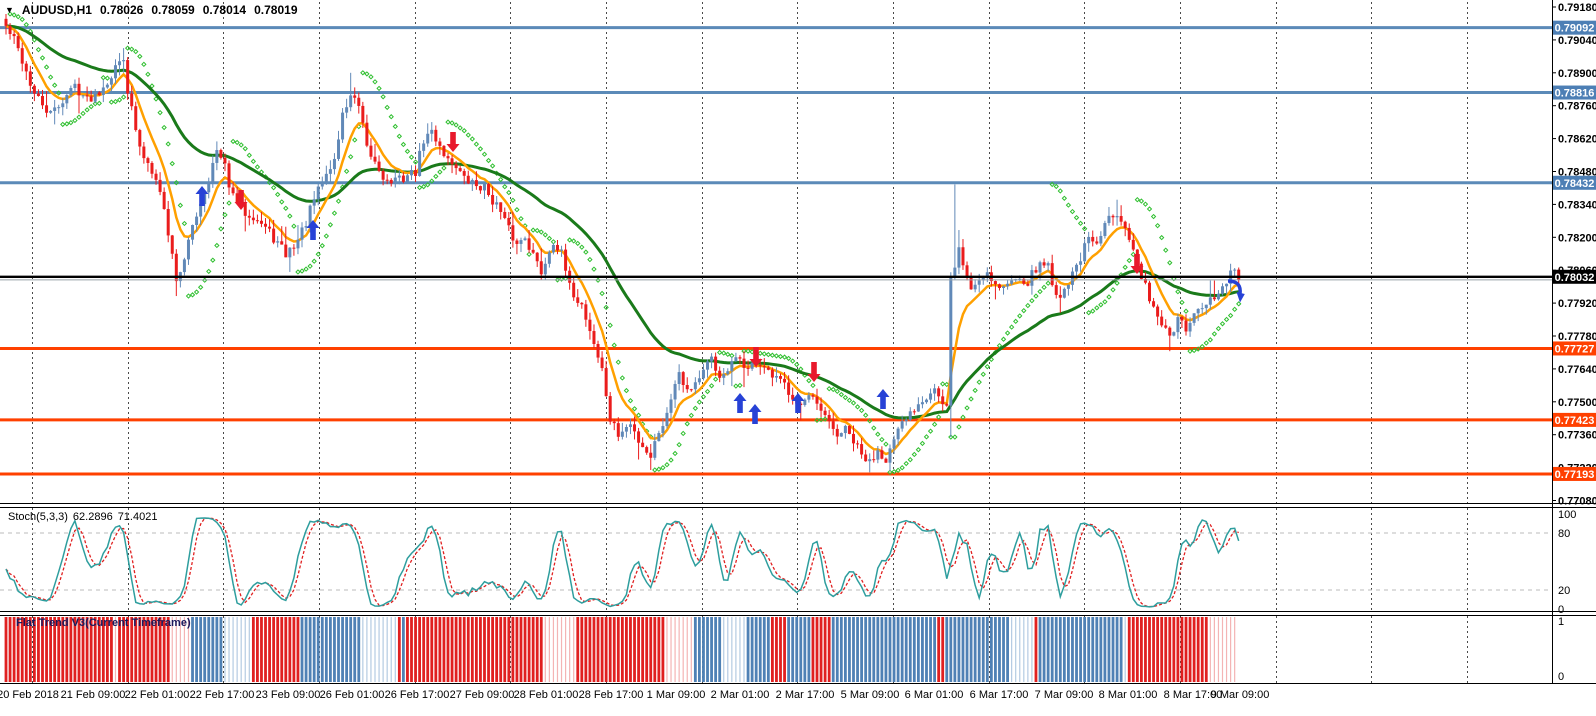 The image size is (1596, 716). What do you see at coordinates (1236, 291) in the screenshot?
I see `buy-pointer-arrow` at bounding box center [1236, 291].